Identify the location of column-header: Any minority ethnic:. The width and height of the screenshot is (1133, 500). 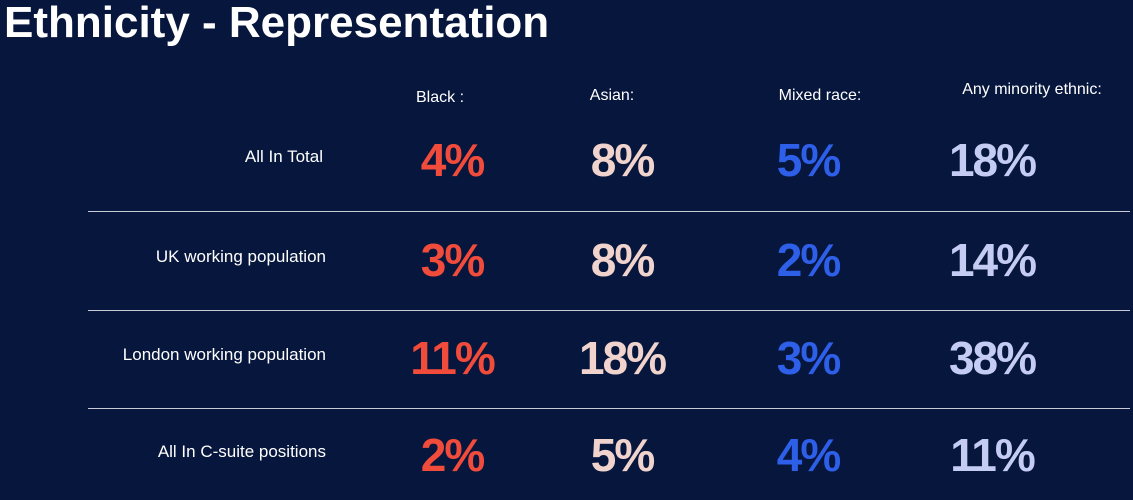
(1032, 89).